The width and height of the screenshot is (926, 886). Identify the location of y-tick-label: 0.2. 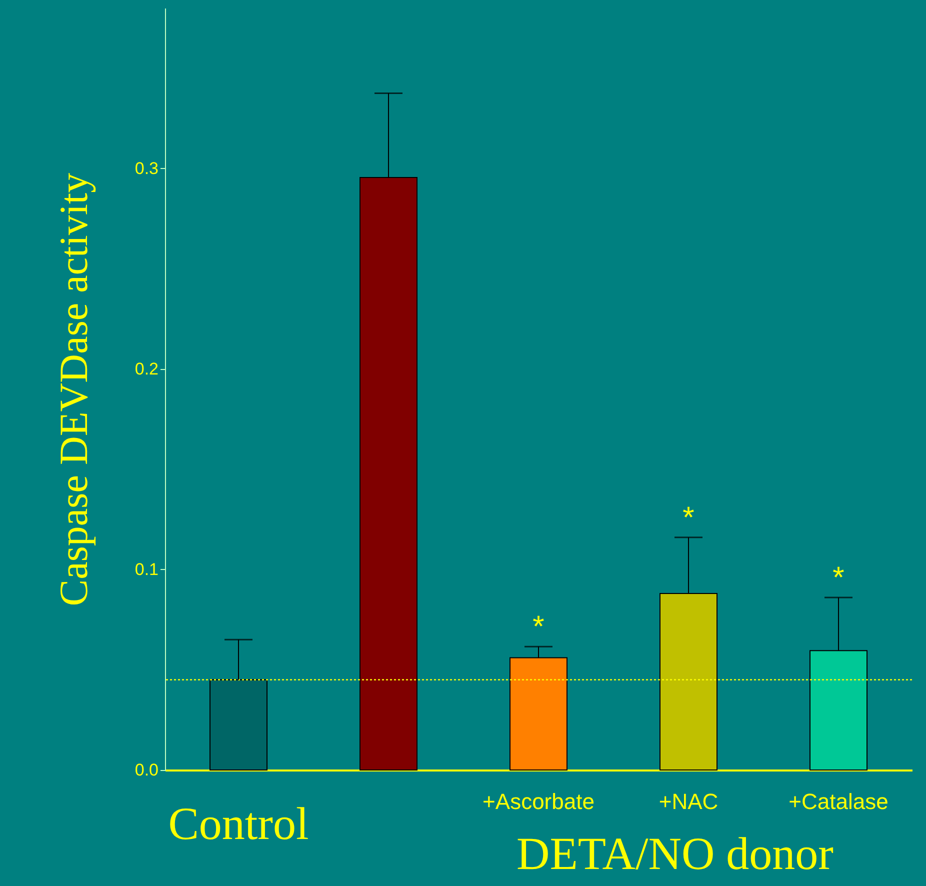
(146, 368).